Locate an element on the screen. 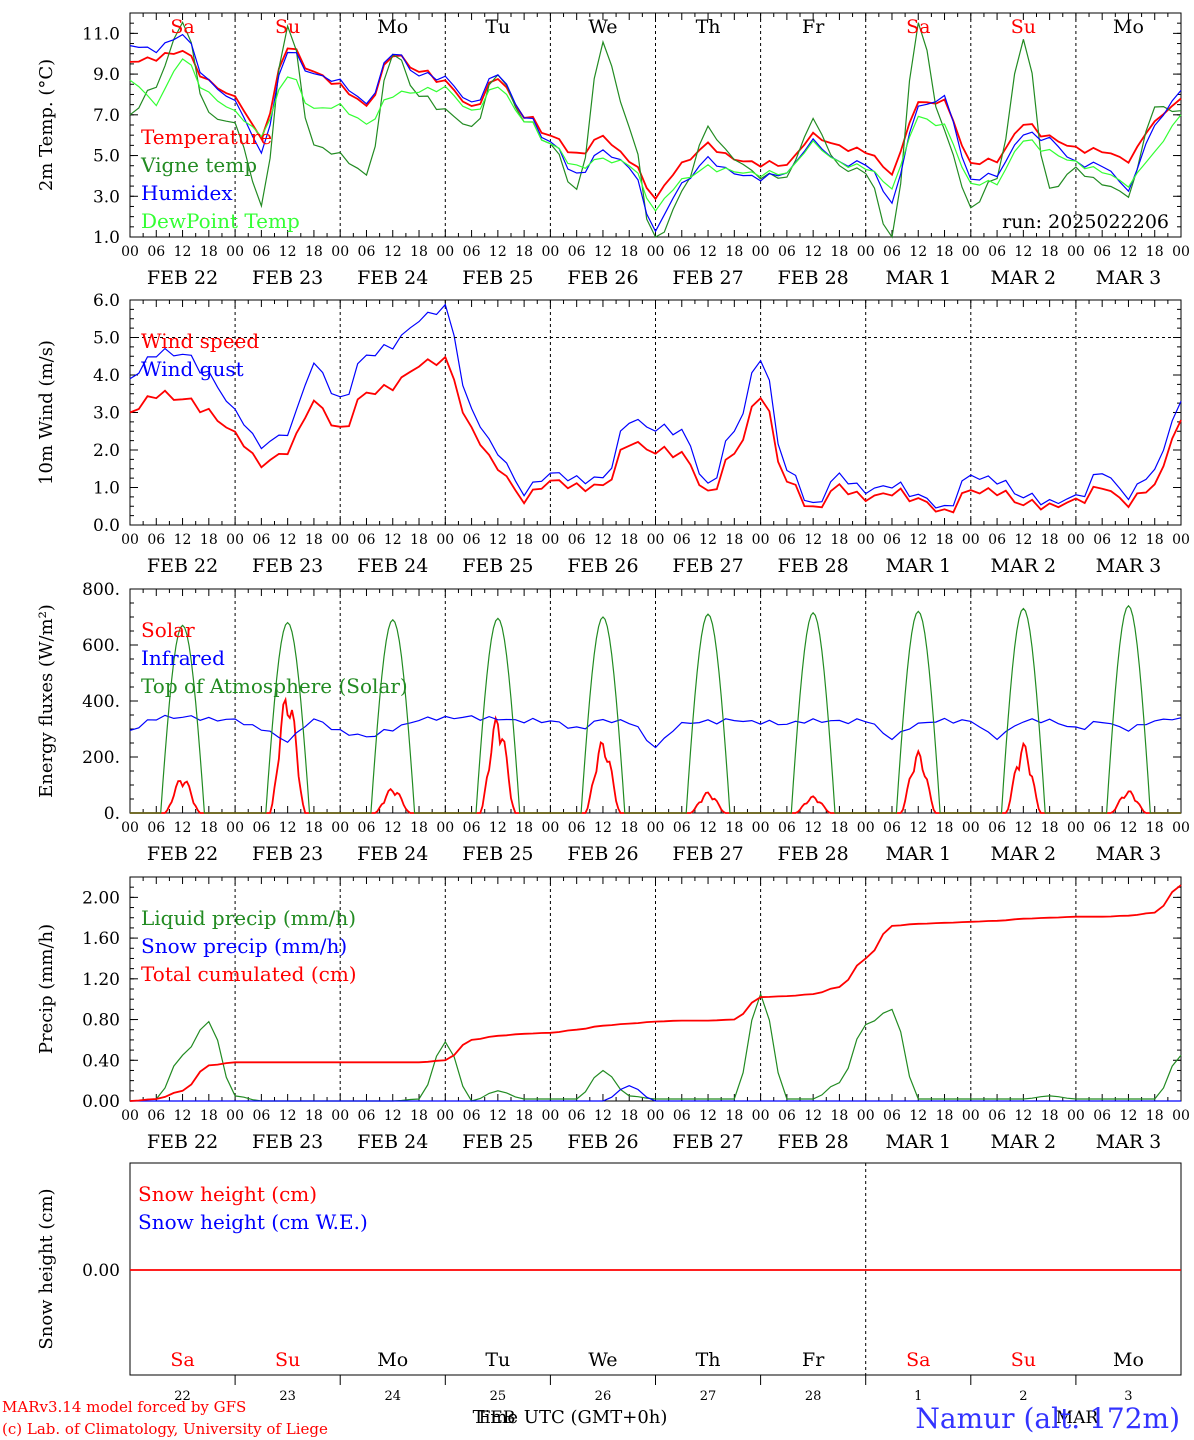 The image size is (1194, 1440). y-tick-label: 4.0 is located at coordinates (106, 376).